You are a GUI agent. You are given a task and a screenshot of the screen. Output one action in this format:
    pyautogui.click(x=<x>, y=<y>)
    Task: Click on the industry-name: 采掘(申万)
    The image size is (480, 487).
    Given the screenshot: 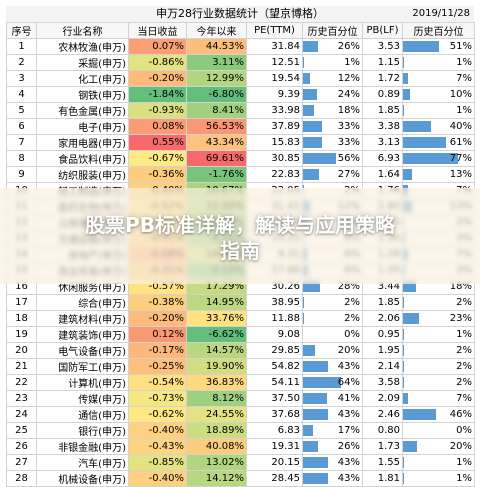 What is the action you would take?
    pyautogui.click(x=82, y=62)
    